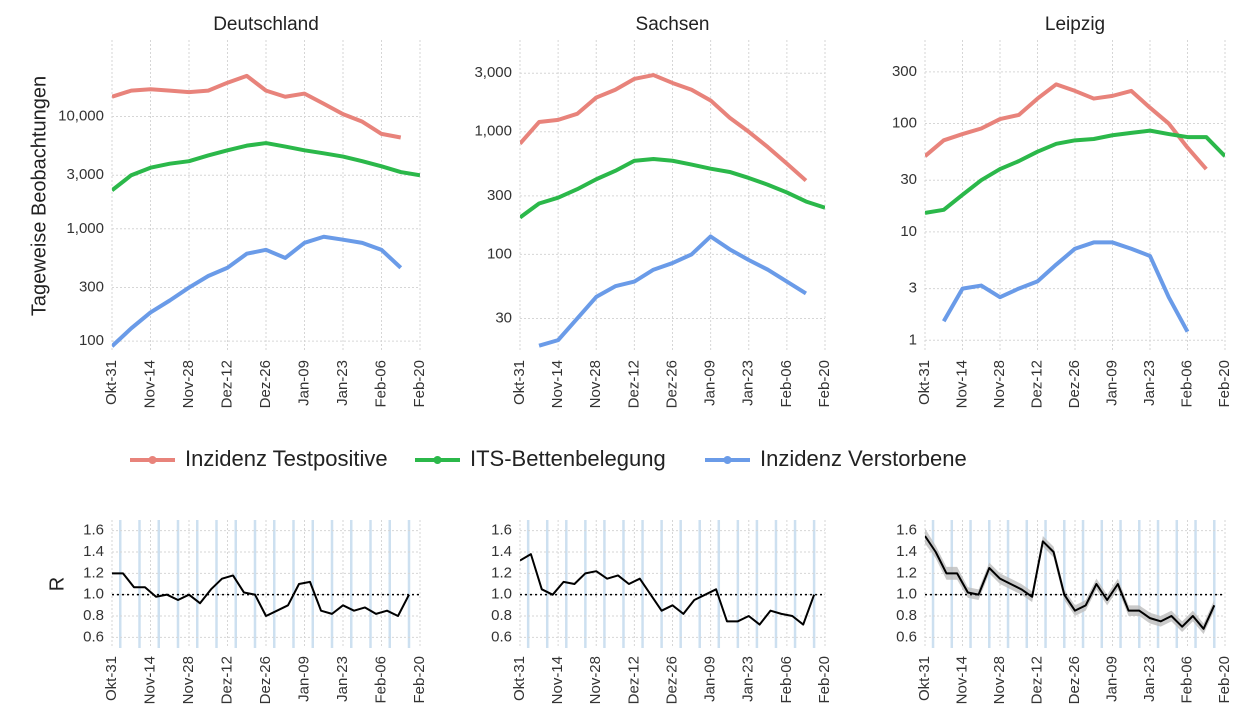 The width and height of the screenshot is (1238, 714). What do you see at coordinates (913, 339) in the screenshot?
I see `y-tick-label: 1` at bounding box center [913, 339].